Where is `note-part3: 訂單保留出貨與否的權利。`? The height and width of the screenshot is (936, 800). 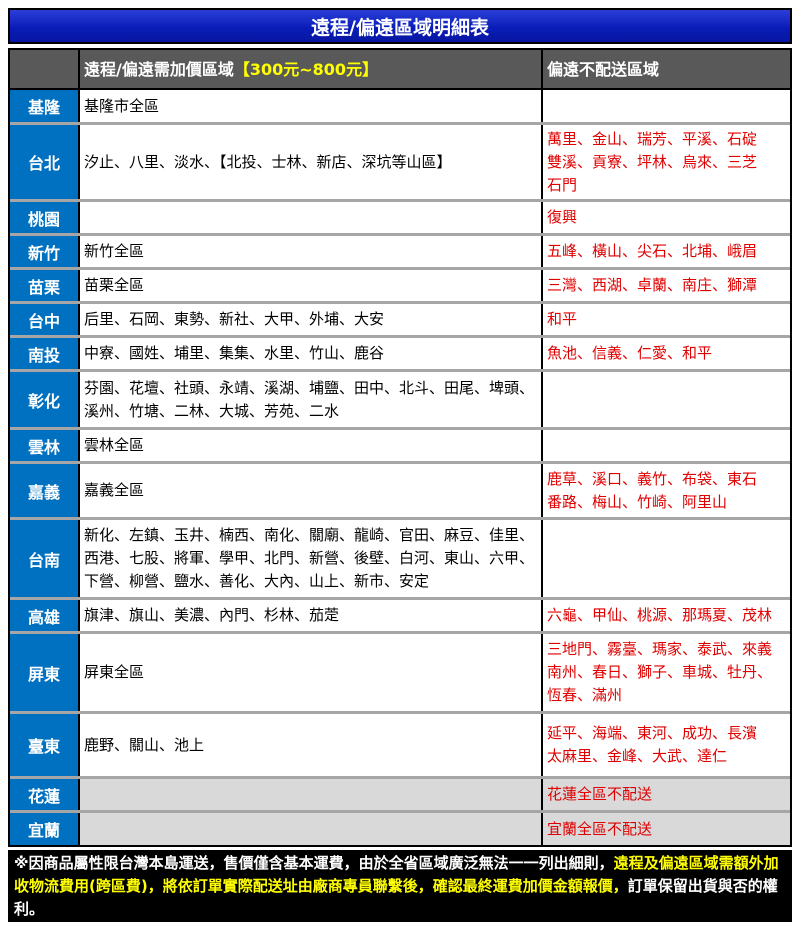
note-part3: 訂單保留出貨與否的權利。 is located at coordinates (396, 897).